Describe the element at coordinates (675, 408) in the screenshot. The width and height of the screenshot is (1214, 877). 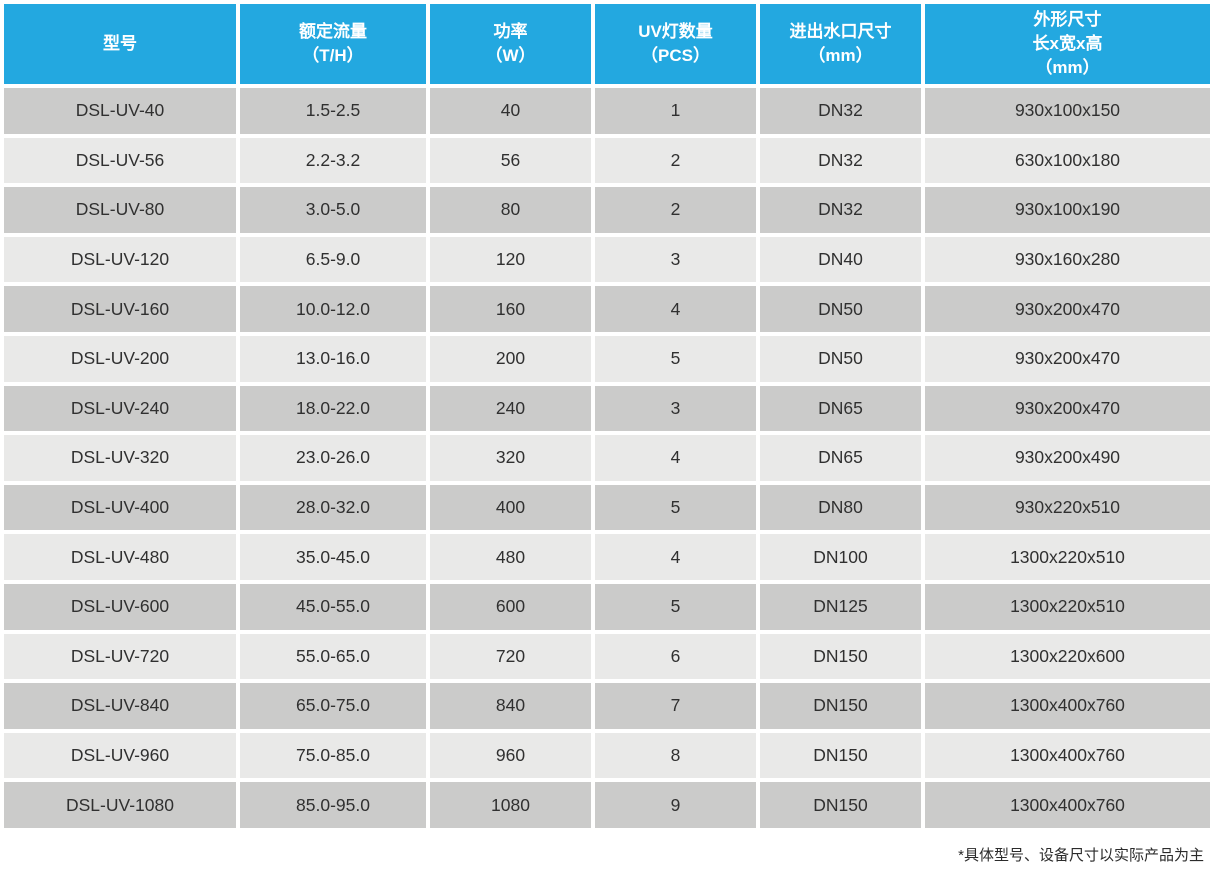
I see `table-cell-lamp_count: 3` at that location.